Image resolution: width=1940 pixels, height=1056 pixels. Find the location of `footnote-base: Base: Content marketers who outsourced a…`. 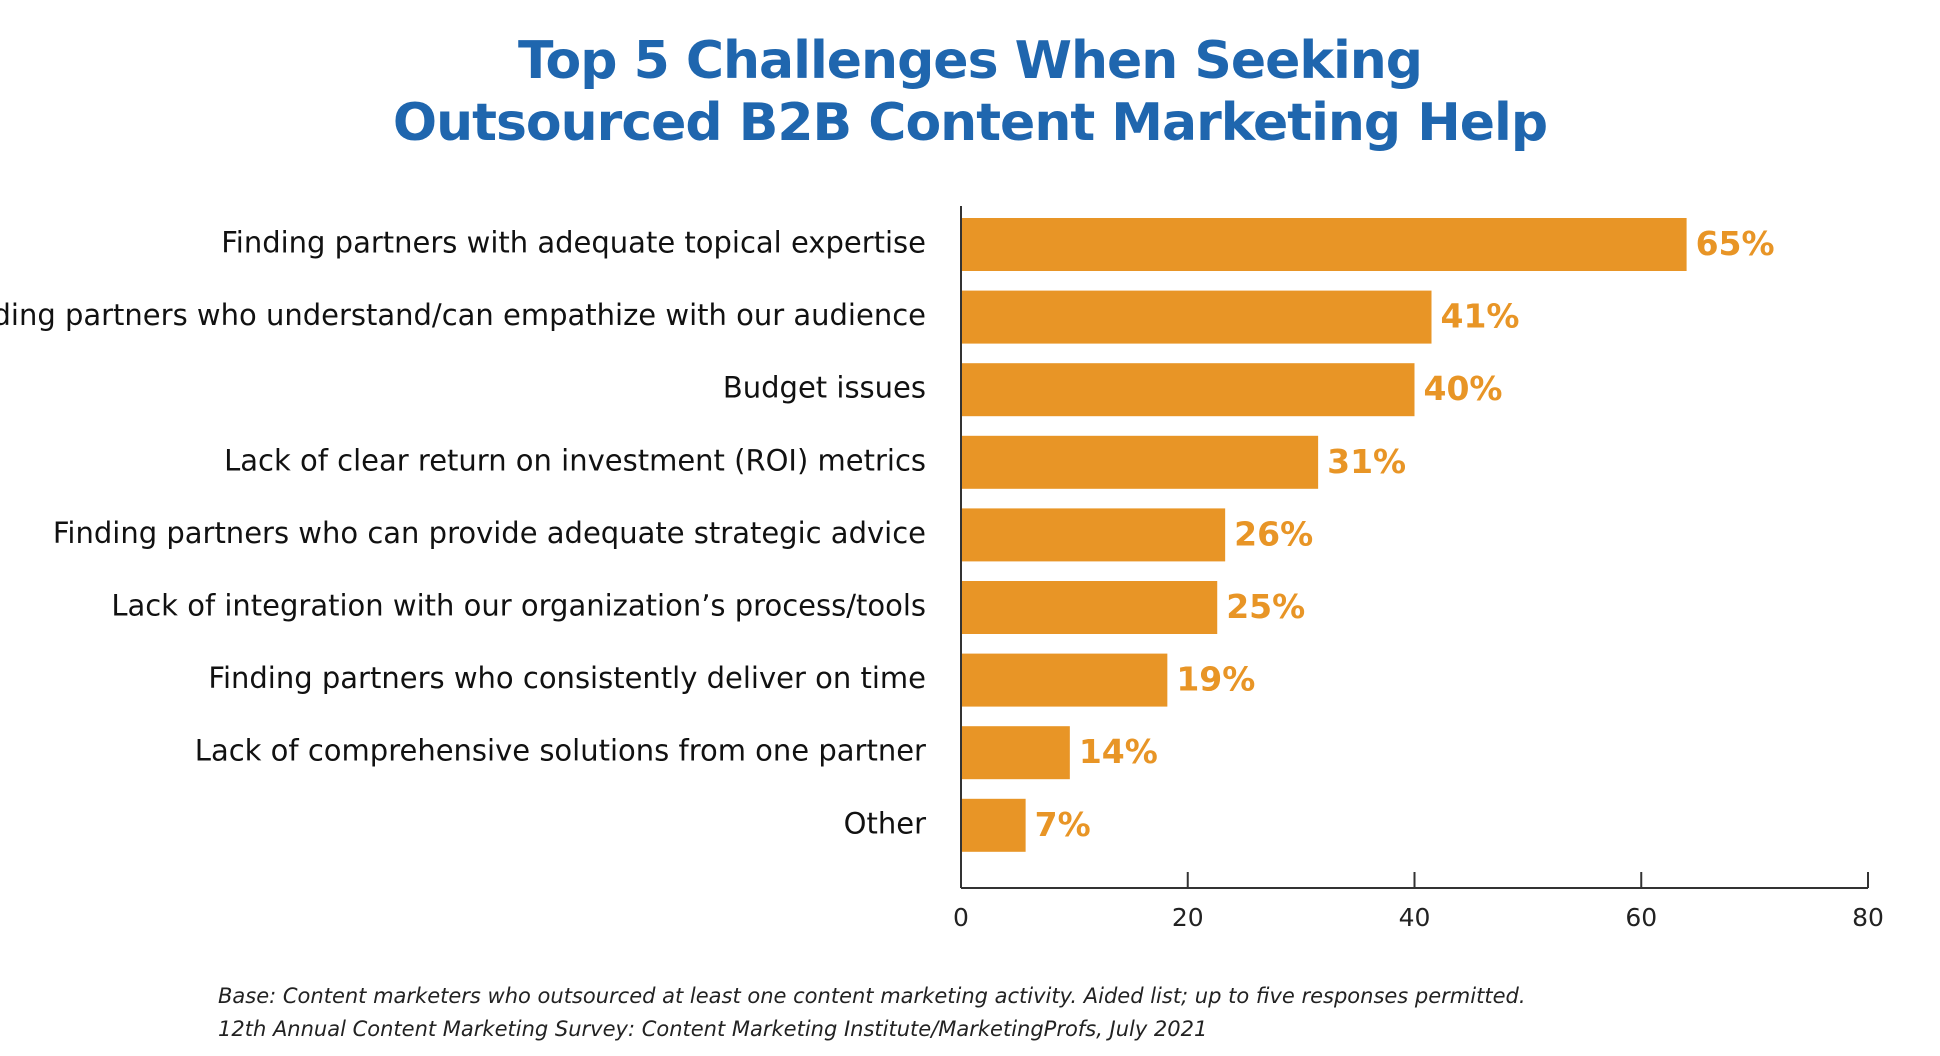

footnote-base: Base: Content marketers who outsourced a… is located at coordinates (872, 996).